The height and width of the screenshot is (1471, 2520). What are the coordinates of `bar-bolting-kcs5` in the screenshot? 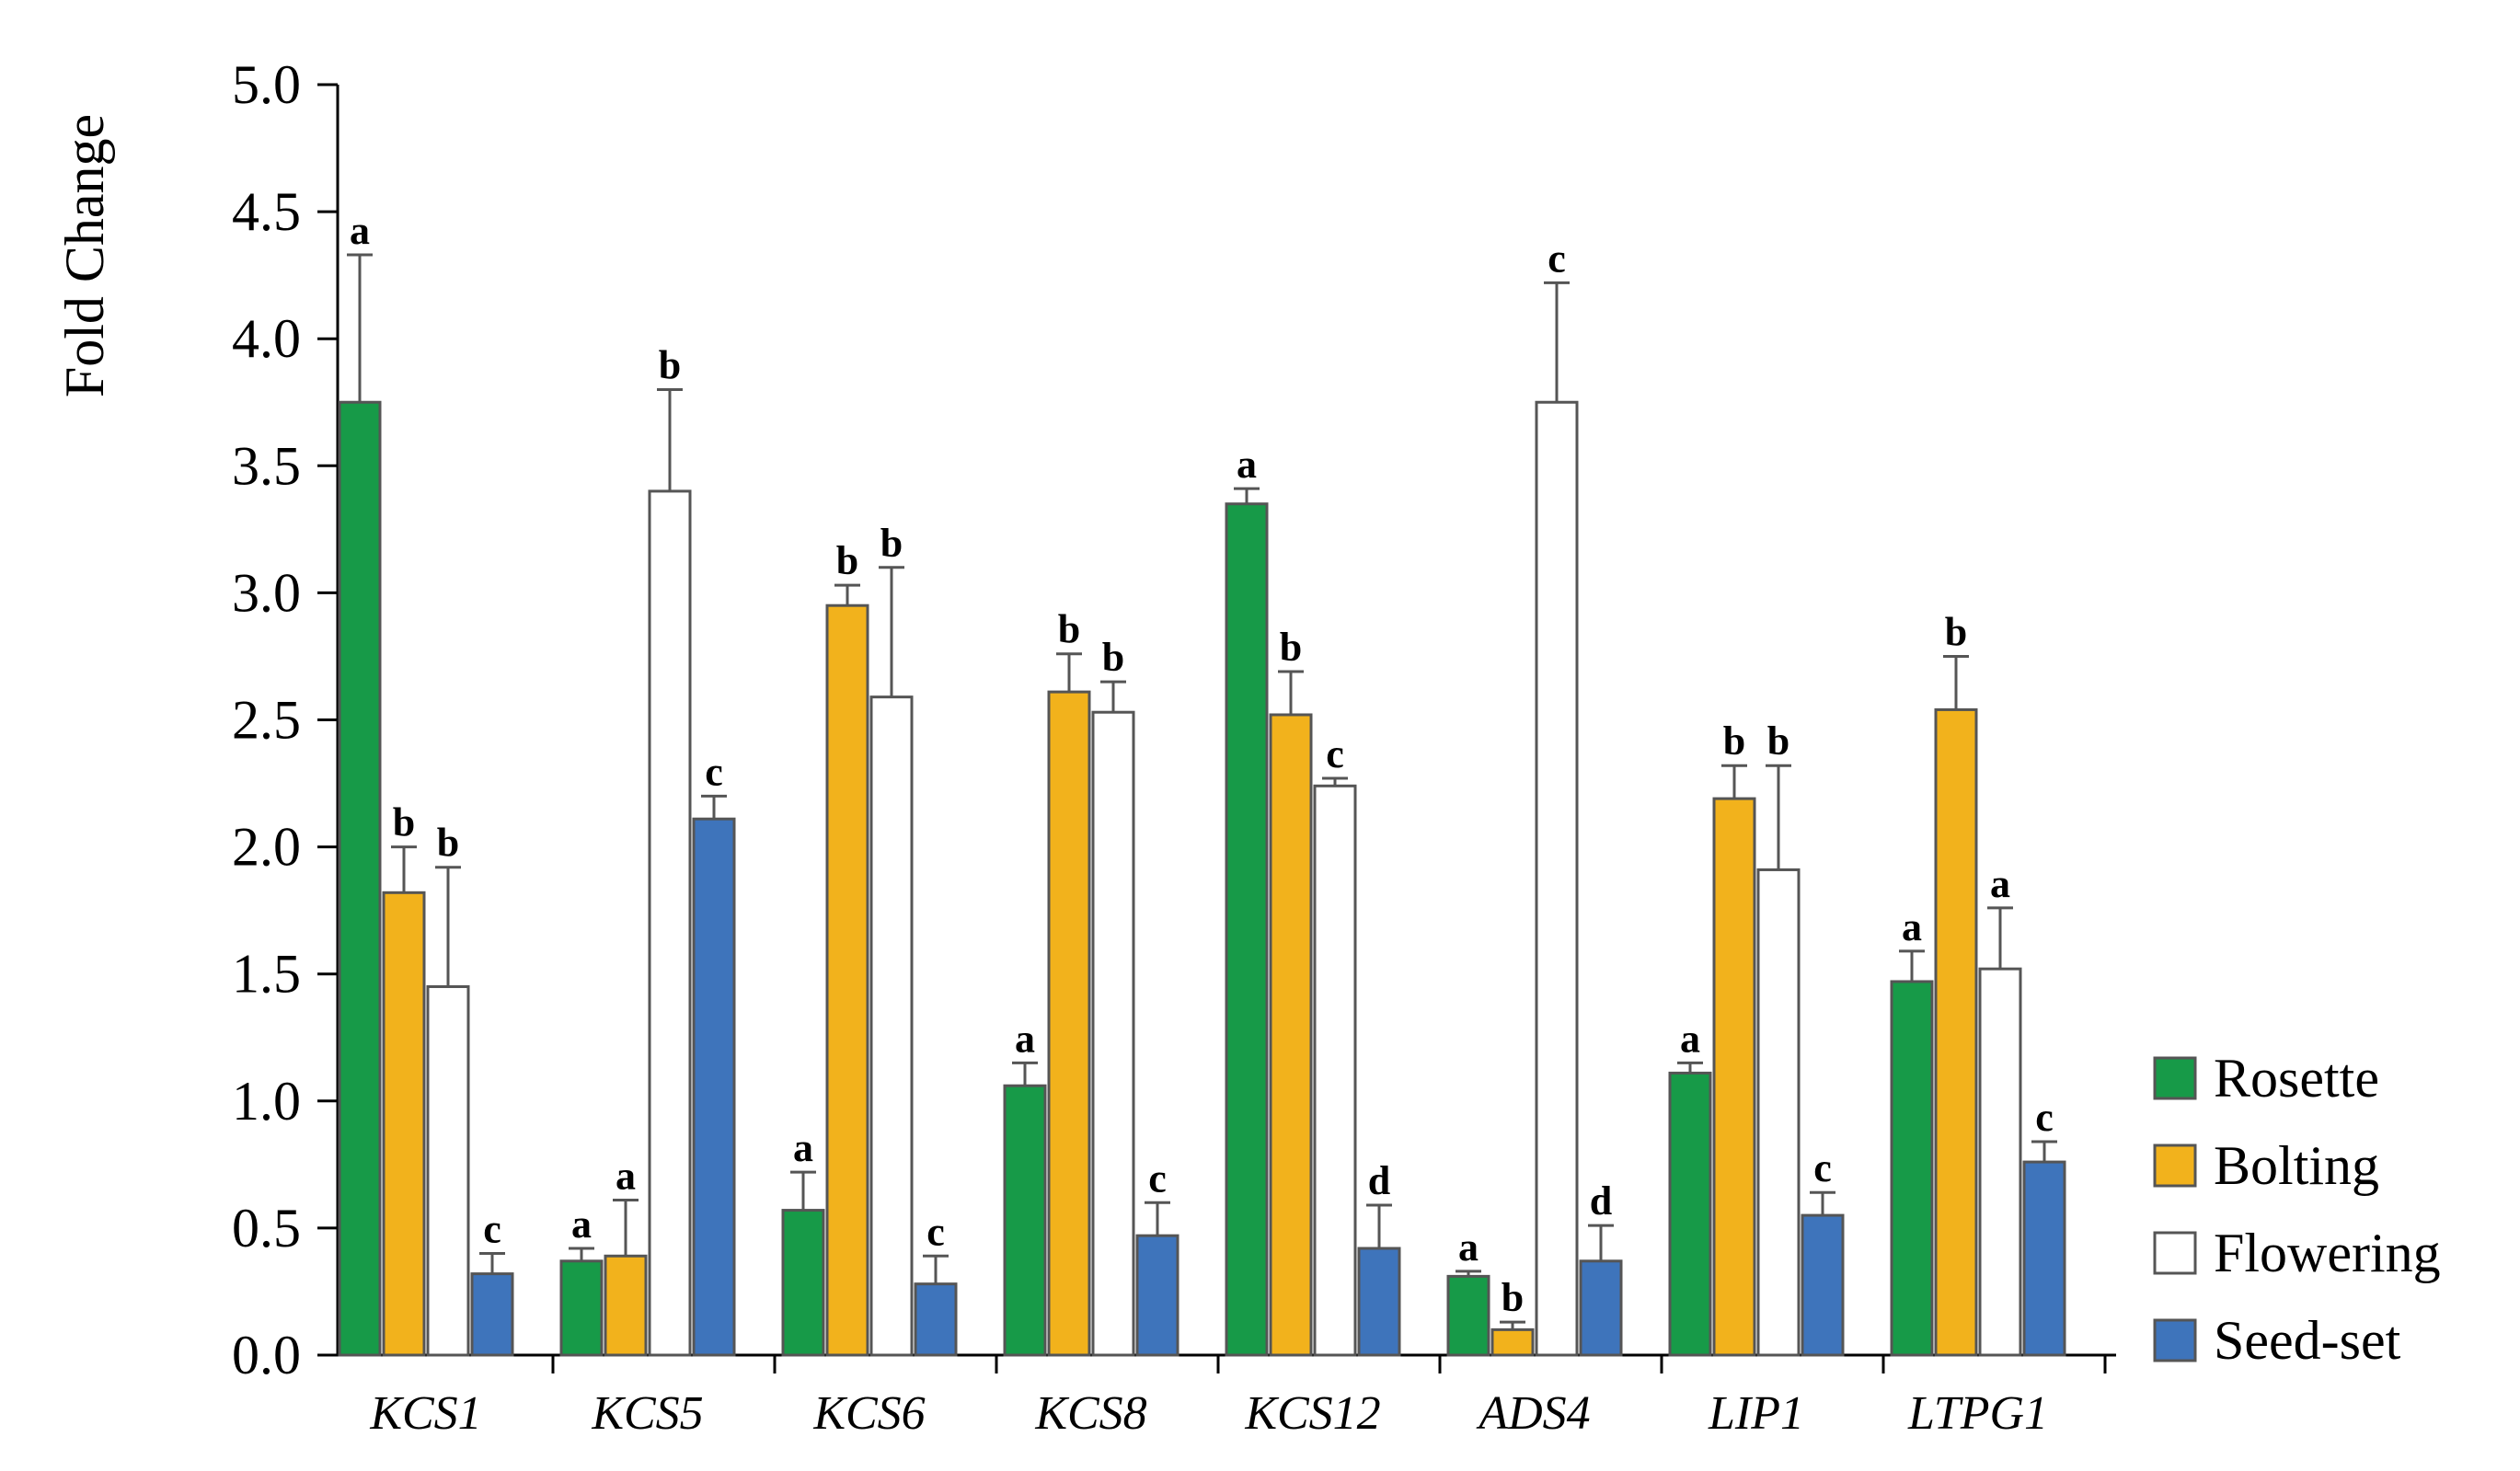 It's located at (626, 1305).